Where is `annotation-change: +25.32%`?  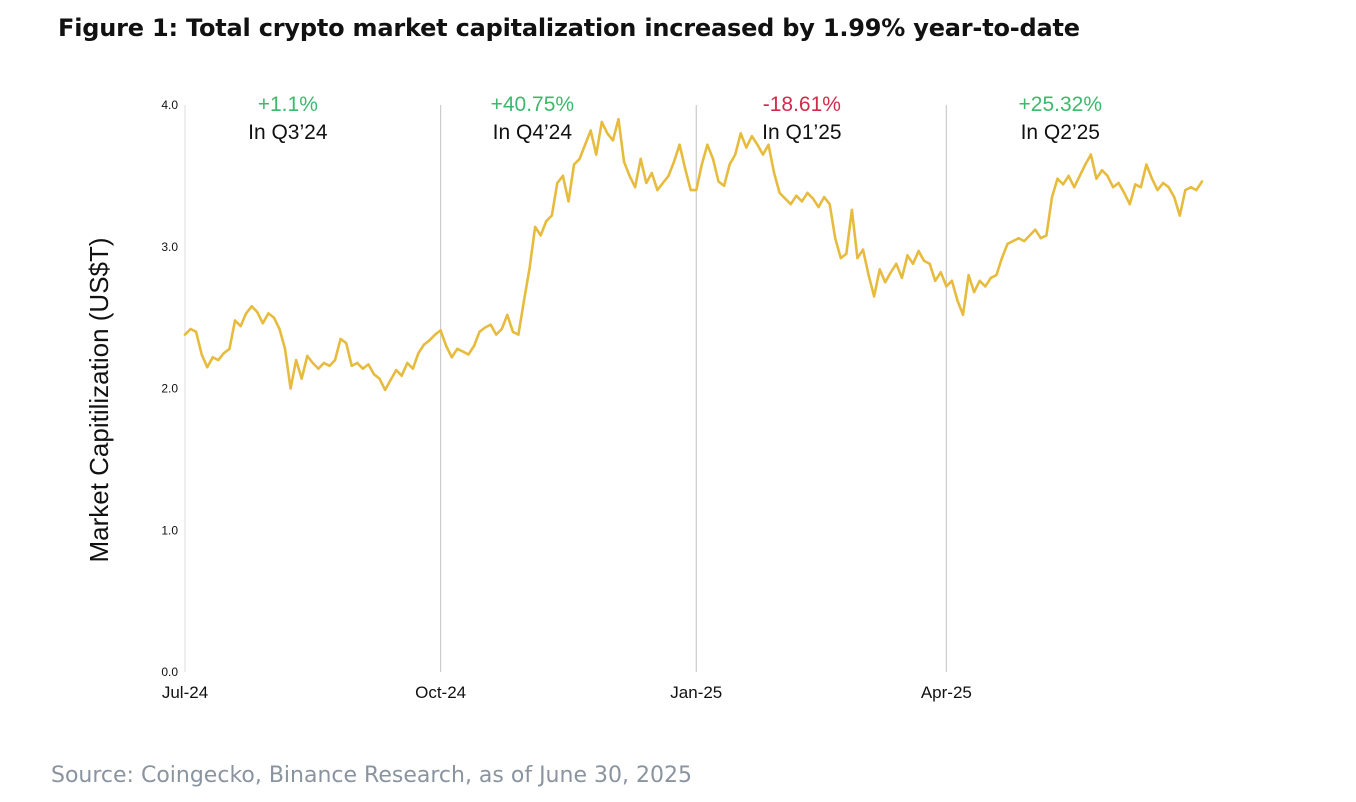 annotation-change: +25.32% is located at coordinates (1061, 104).